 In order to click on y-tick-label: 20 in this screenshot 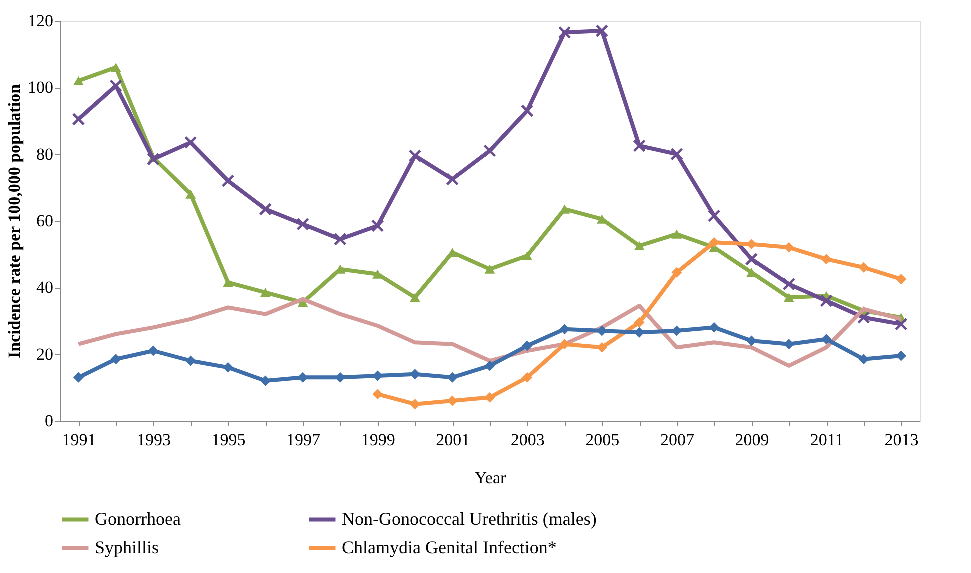, I will do `click(45, 354)`.